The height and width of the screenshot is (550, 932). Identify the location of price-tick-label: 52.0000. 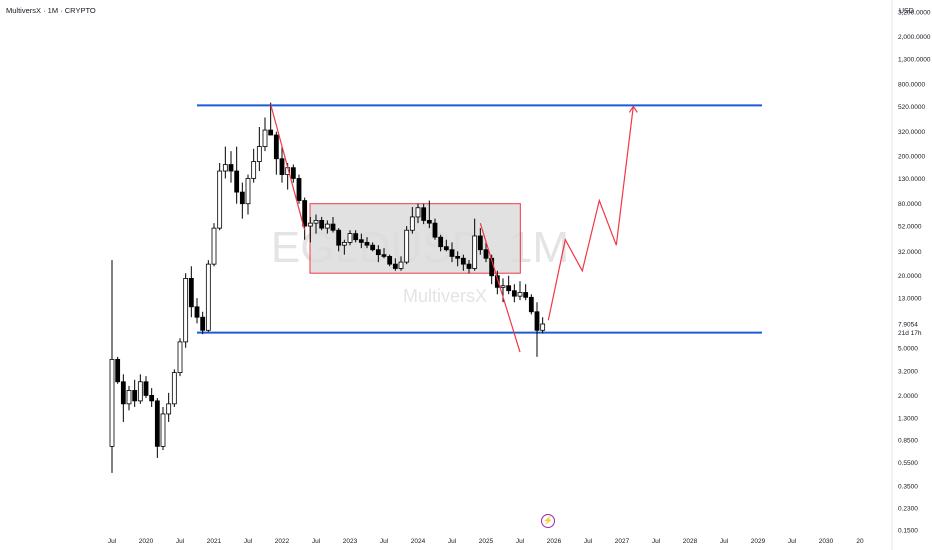
(910, 227).